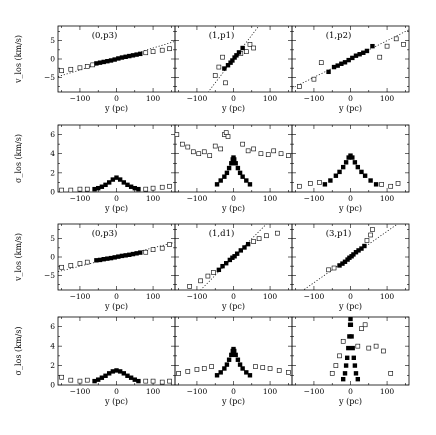  Describe the element at coordinates (18, 158) in the screenshot. I see `y-axis-label-row-1: σ_los (km/s)` at that location.